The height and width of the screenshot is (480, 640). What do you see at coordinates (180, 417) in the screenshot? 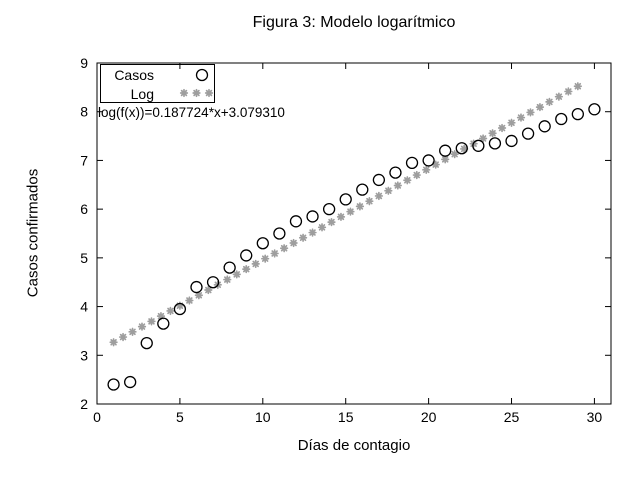
I see `x-tick-label: 5` at bounding box center [180, 417].